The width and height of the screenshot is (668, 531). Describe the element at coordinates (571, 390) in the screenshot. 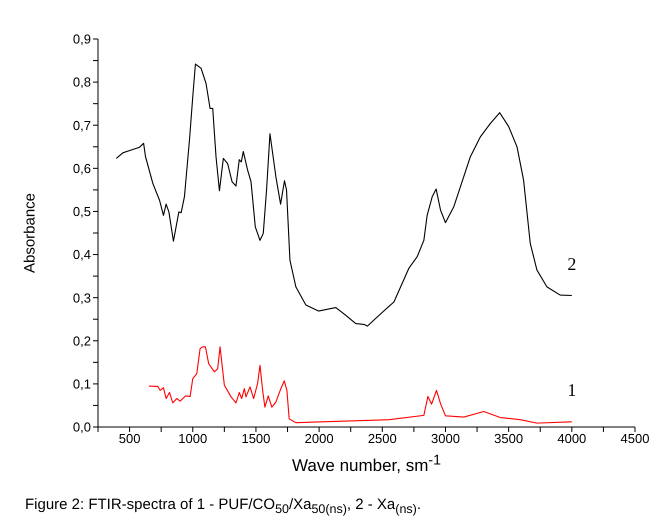

I see `series-label: 1` at that location.